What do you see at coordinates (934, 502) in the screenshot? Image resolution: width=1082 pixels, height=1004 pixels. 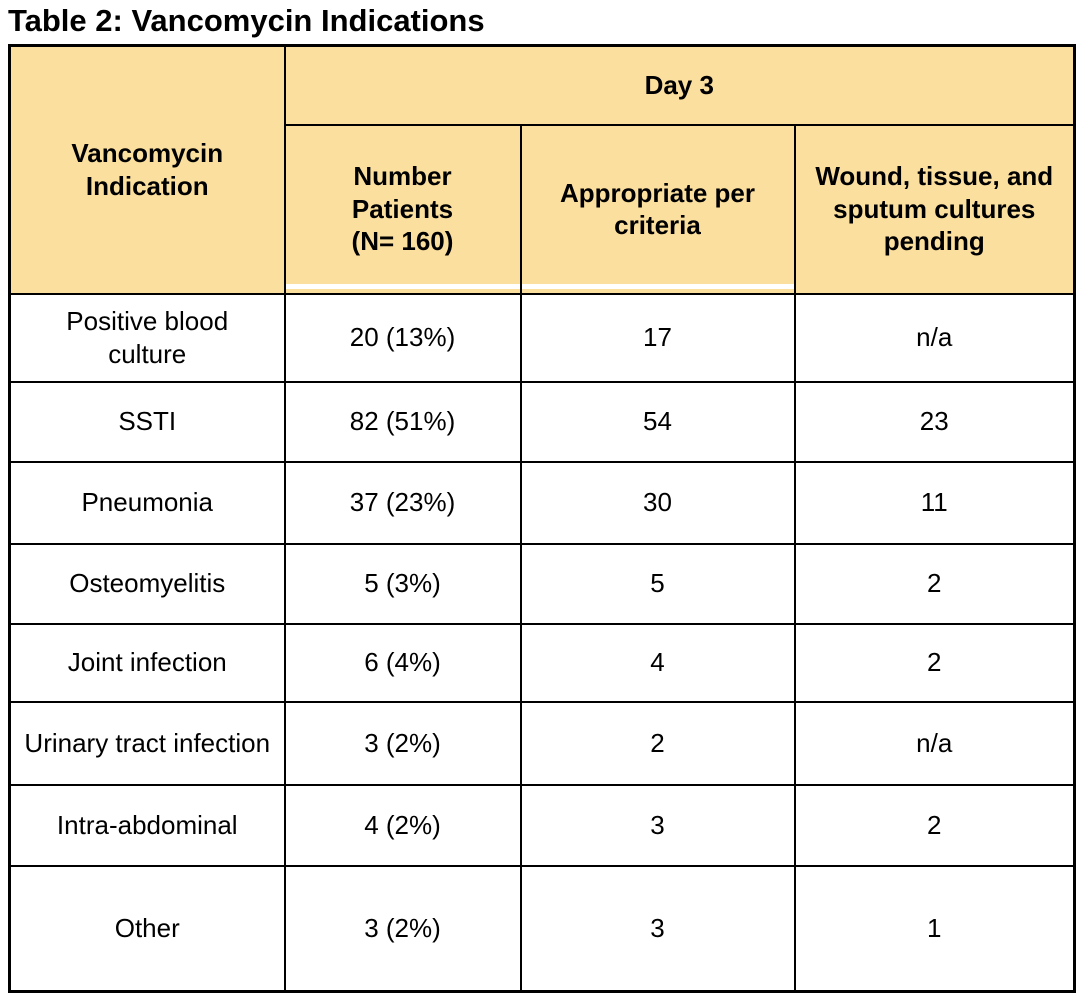 I see `cell-cultures-pending: 11` at bounding box center [934, 502].